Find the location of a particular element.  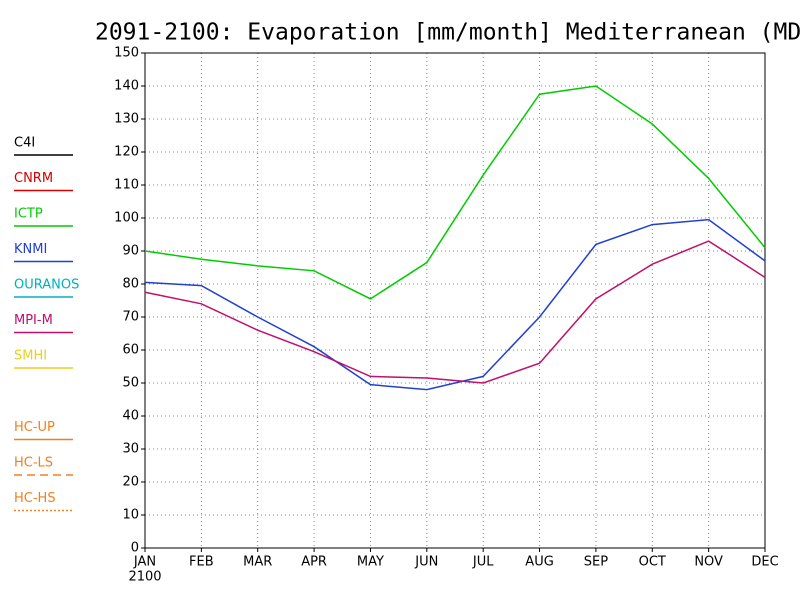

y-tick-label: 40 is located at coordinates (130, 416).